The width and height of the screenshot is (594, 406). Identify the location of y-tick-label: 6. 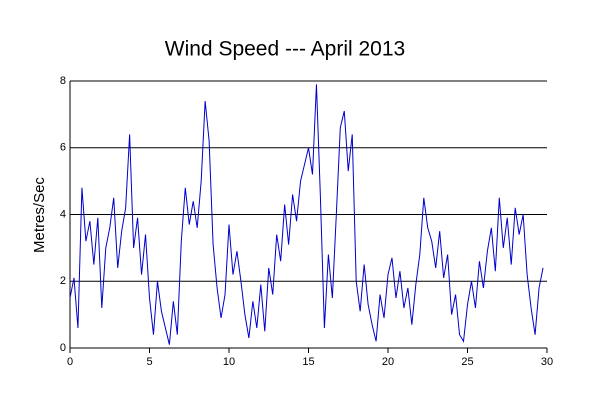
(63, 148).